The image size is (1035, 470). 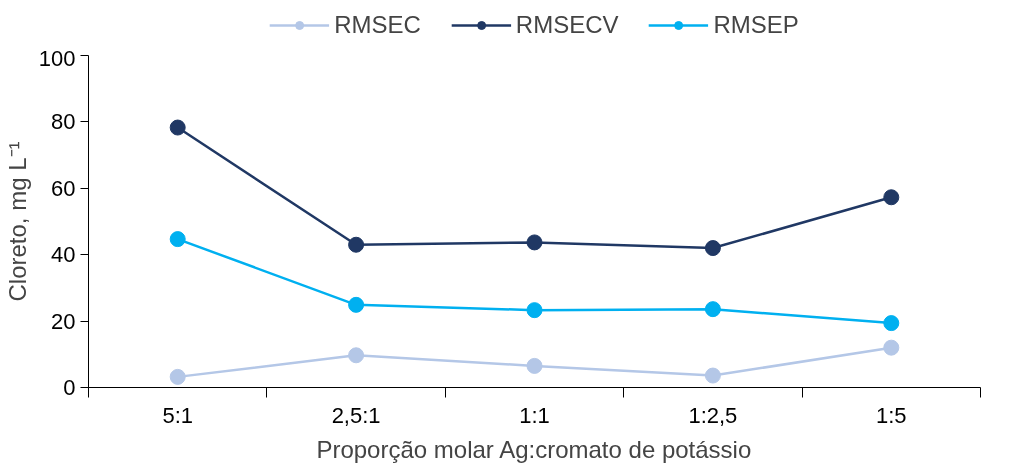 What do you see at coordinates (57, 58) in the screenshot?
I see `y-tick-label: 100` at bounding box center [57, 58].